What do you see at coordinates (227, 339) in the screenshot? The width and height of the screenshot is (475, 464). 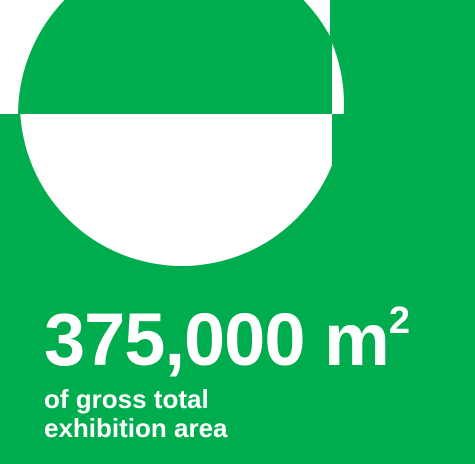 I see `area-value: 375,000 m2` at bounding box center [227, 339].